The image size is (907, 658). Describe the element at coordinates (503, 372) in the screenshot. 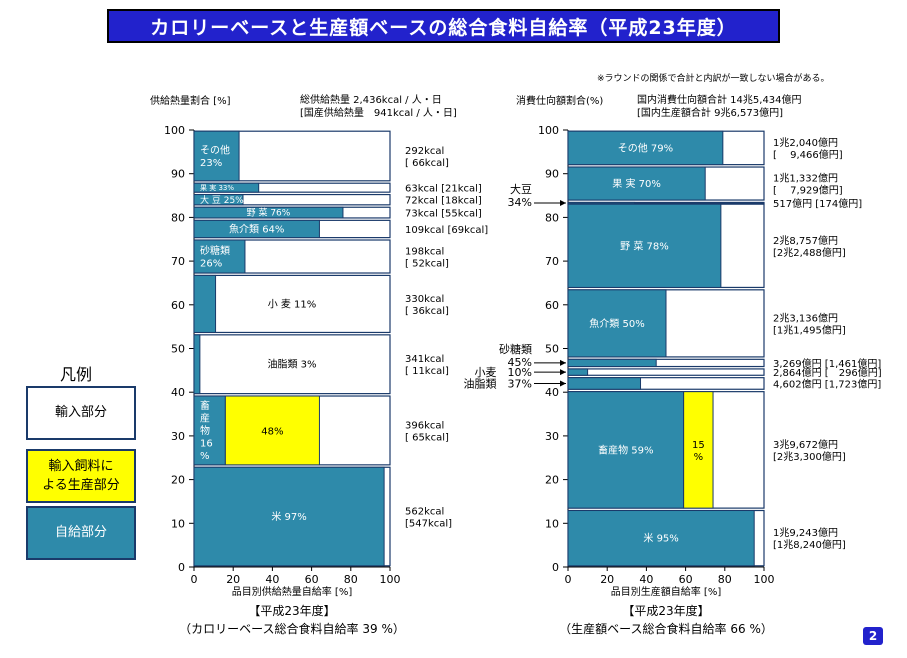

I see `chart2-bar-4-ext-label: 小麦 10%` at that location.